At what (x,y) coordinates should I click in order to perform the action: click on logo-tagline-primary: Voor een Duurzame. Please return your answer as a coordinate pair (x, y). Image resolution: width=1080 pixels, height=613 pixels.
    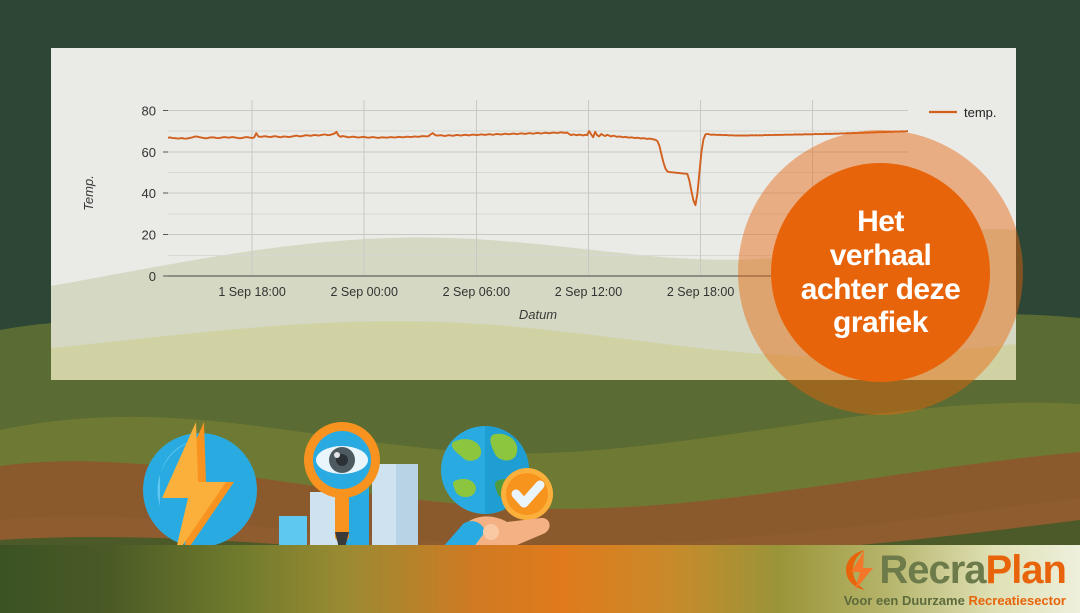
    Looking at the image, I should click on (906, 600).